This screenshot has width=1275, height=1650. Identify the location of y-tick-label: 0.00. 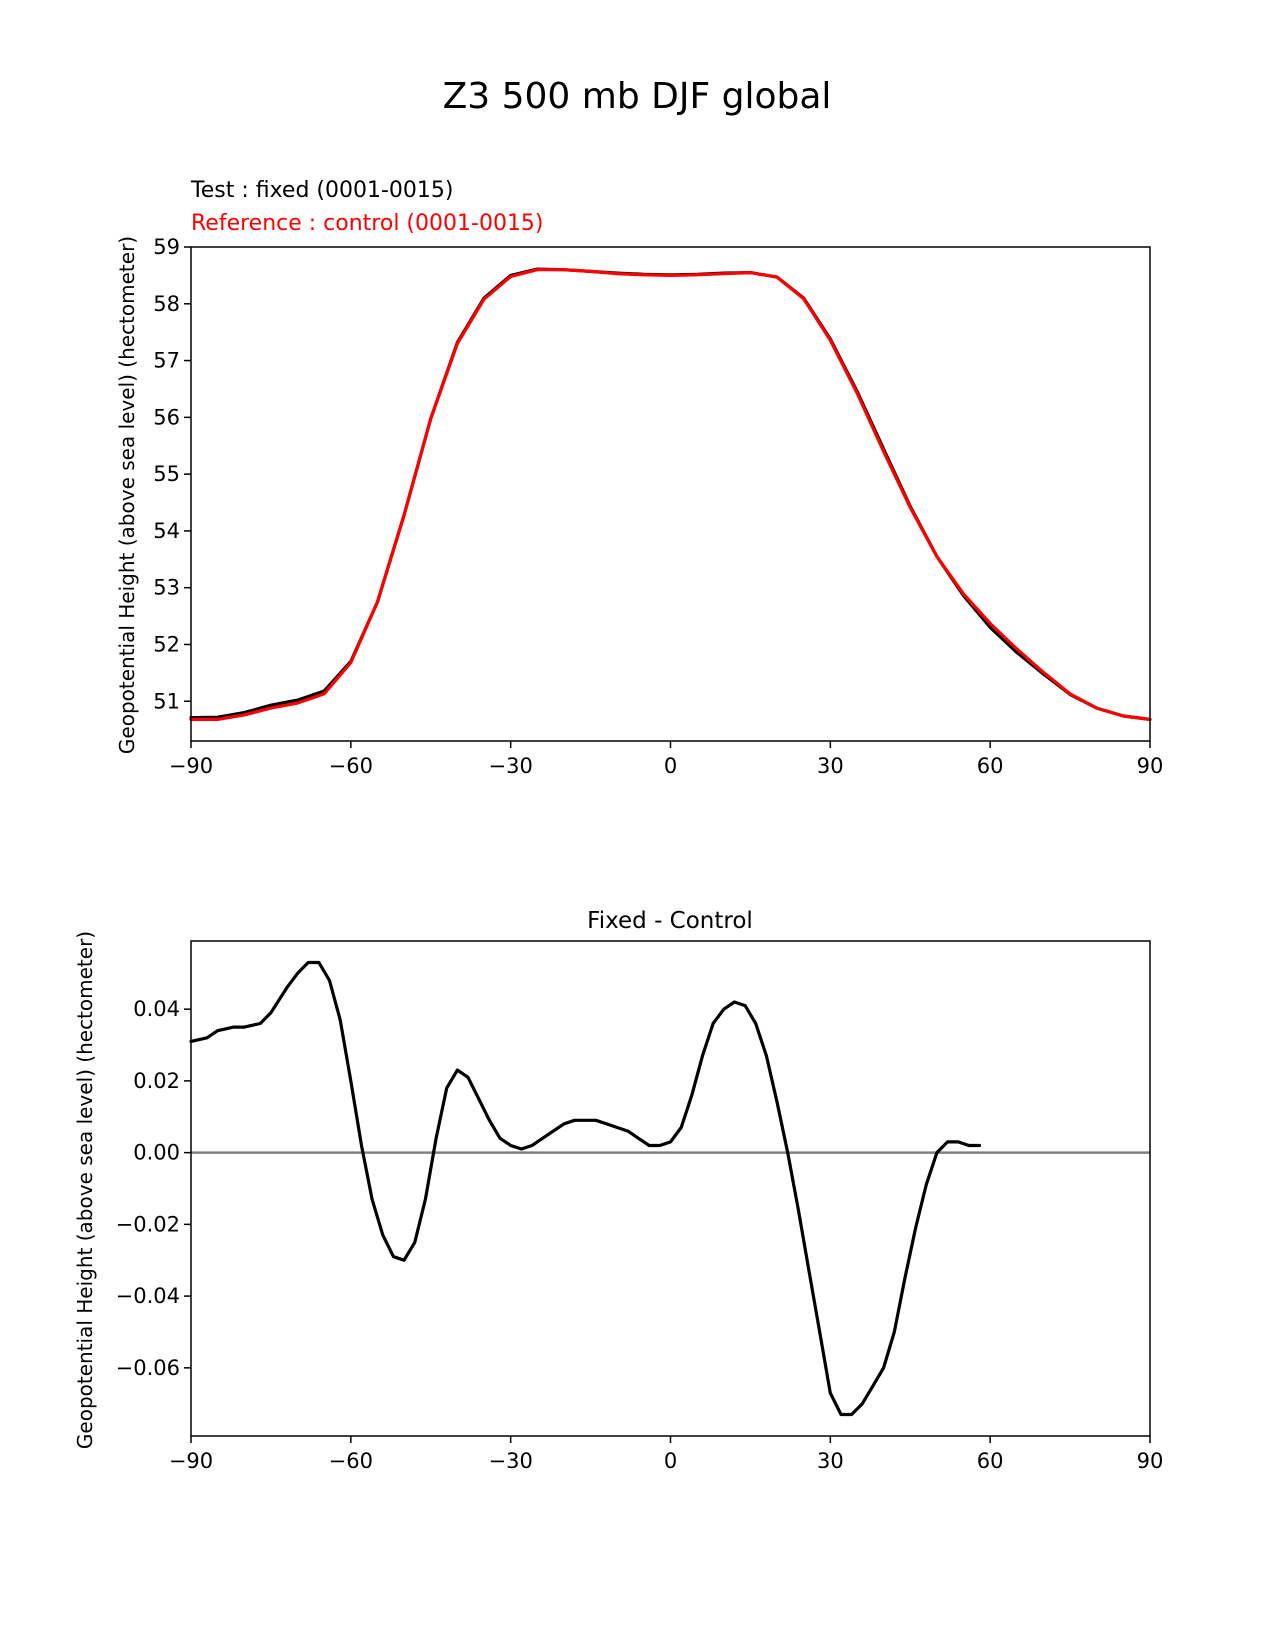
(156, 1153).